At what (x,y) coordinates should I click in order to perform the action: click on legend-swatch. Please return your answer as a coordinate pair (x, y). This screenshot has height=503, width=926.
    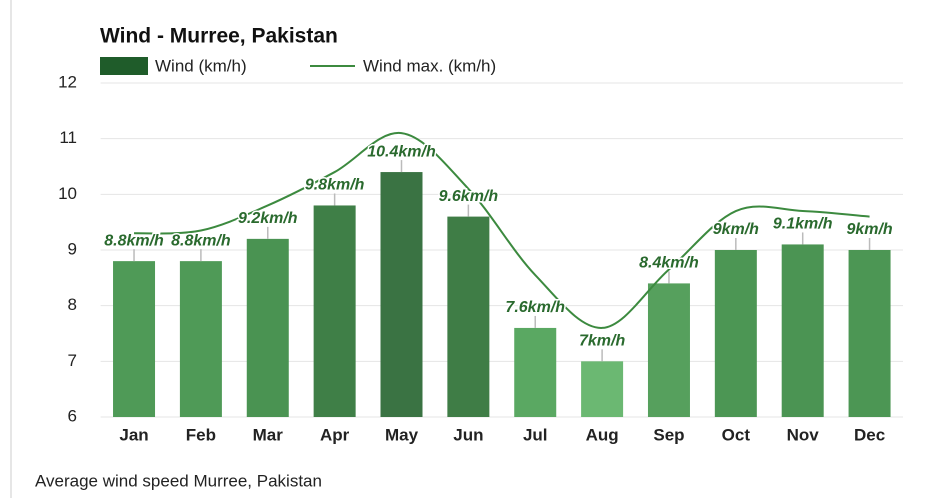
    Looking at the image, I should click on (124, 66).